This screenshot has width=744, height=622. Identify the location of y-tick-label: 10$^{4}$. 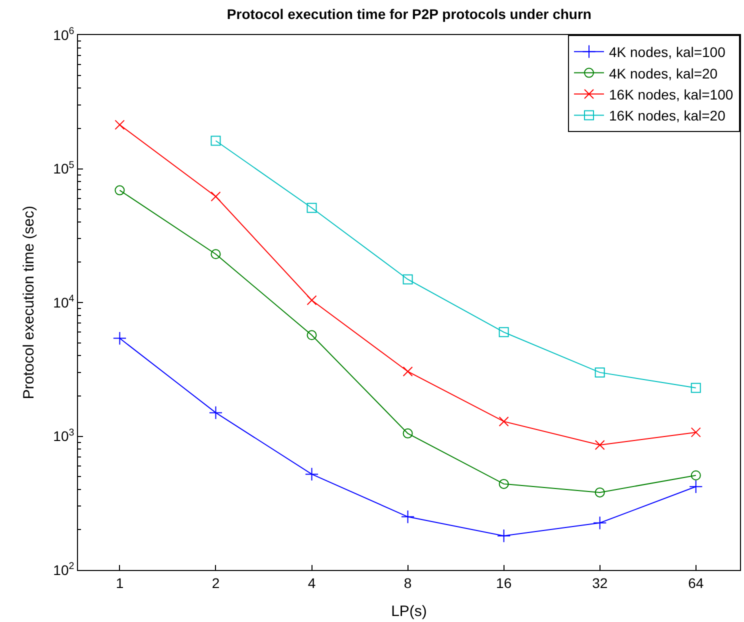
(64, 302).